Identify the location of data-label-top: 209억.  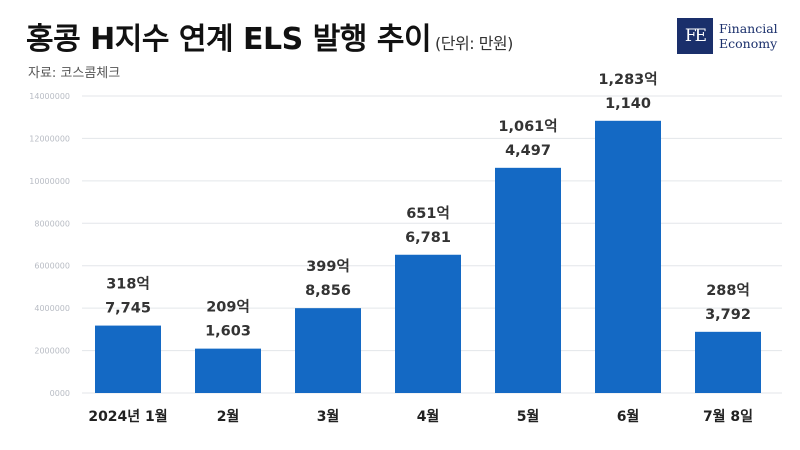
(228, 307).